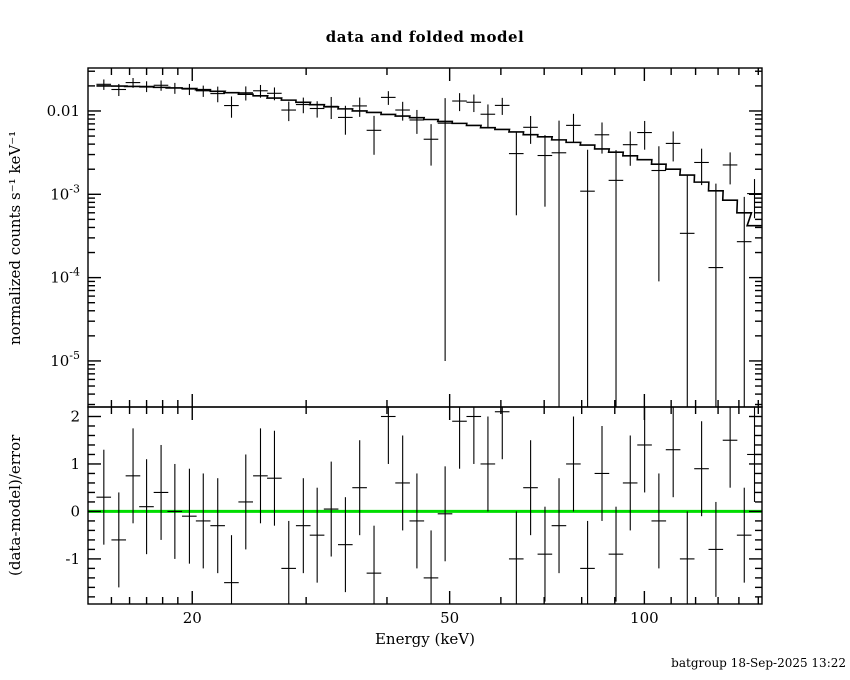 The width and height of the screenshot is (850, 680). Describe the element at coordinates (75, 464) in the screenshot. I see `y-tick-label-bottom: 1` at that location.